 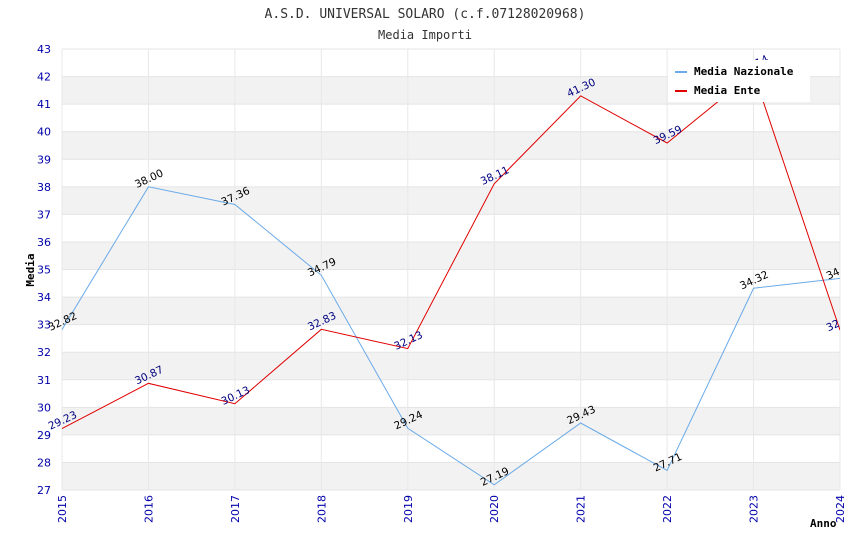 I want to click on x-tick-label: 2016, so click(x=148, y=509).